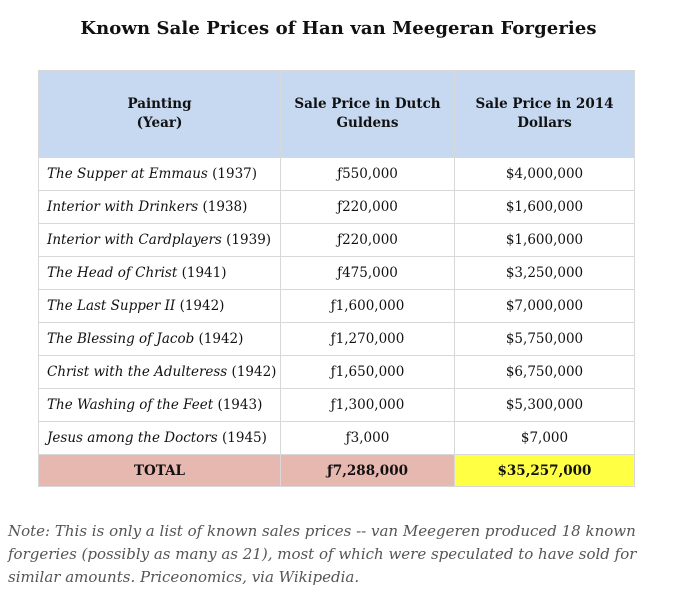  Describe the element at coordinates (544, 405) in the screenshot. I see `dollars-cell: $5,300,000` at that location.